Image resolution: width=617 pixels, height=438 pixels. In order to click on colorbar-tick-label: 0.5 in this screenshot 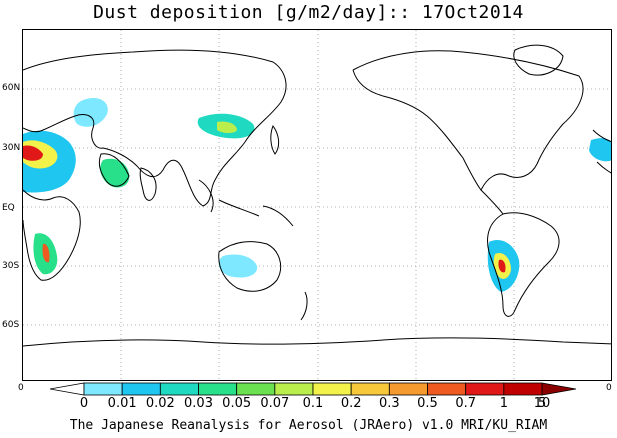, I will do `click(427, 403)`.